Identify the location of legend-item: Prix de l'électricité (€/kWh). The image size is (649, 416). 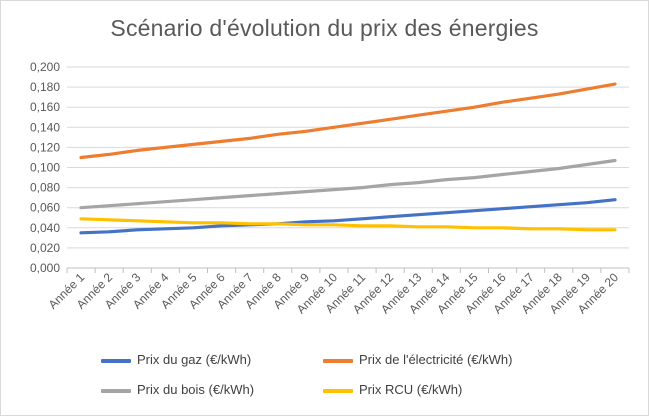
(417, 360).